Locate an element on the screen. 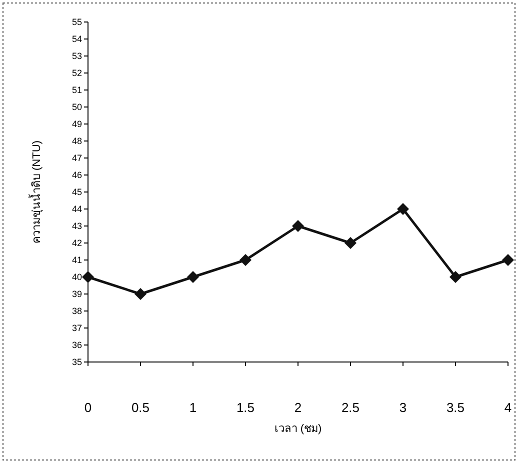 This screenshot has width=518, height=463. y-tick-label: 41 is located at coordinates (77, 260).